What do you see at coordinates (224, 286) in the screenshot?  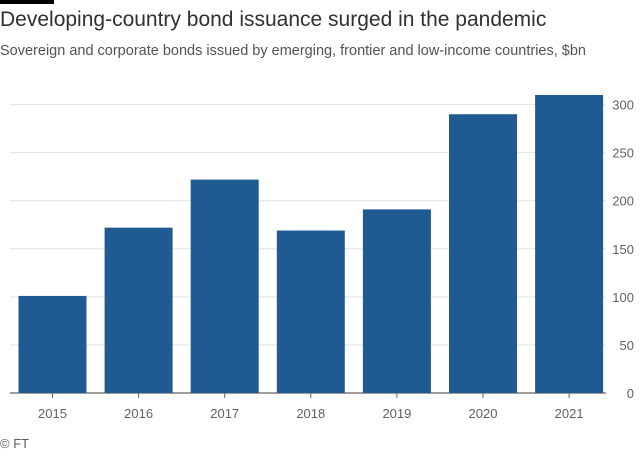 I see `bar-2017` at bounding box center [224, 286].